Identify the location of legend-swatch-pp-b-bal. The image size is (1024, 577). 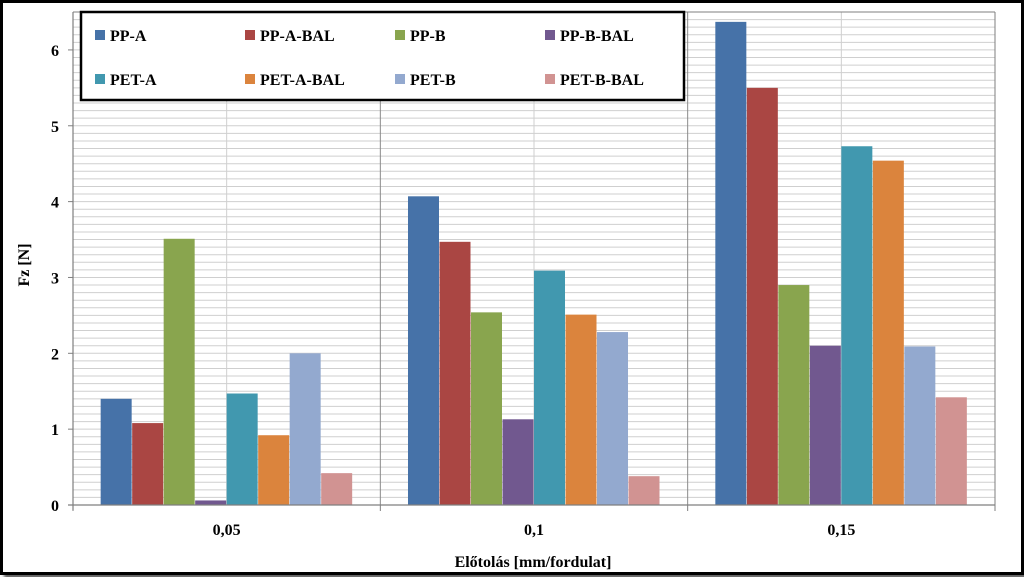
(550, 35).